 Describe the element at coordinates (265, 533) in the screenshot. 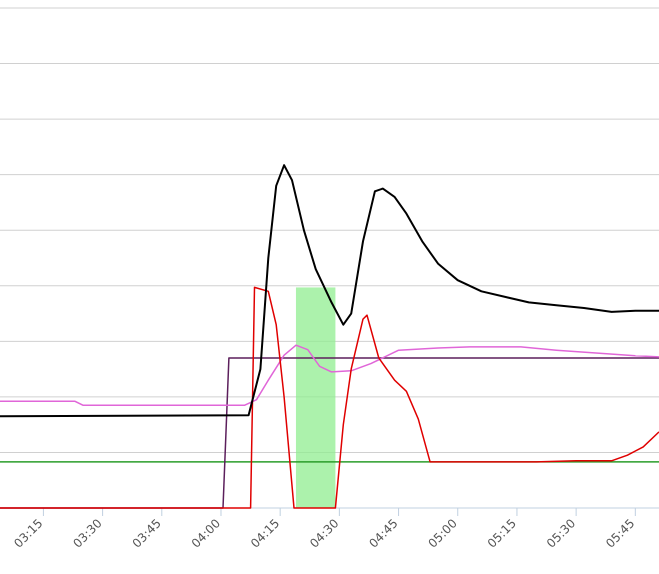

I see `x-tick-label: 04:15` at that location.